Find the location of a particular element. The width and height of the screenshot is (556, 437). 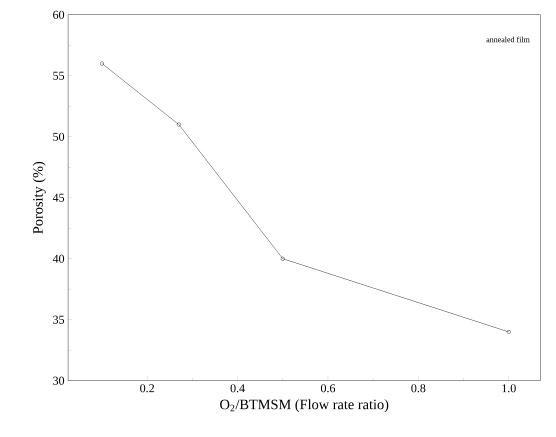

y-axis-title: Porosity (%) is located at coordinates (39, 198).